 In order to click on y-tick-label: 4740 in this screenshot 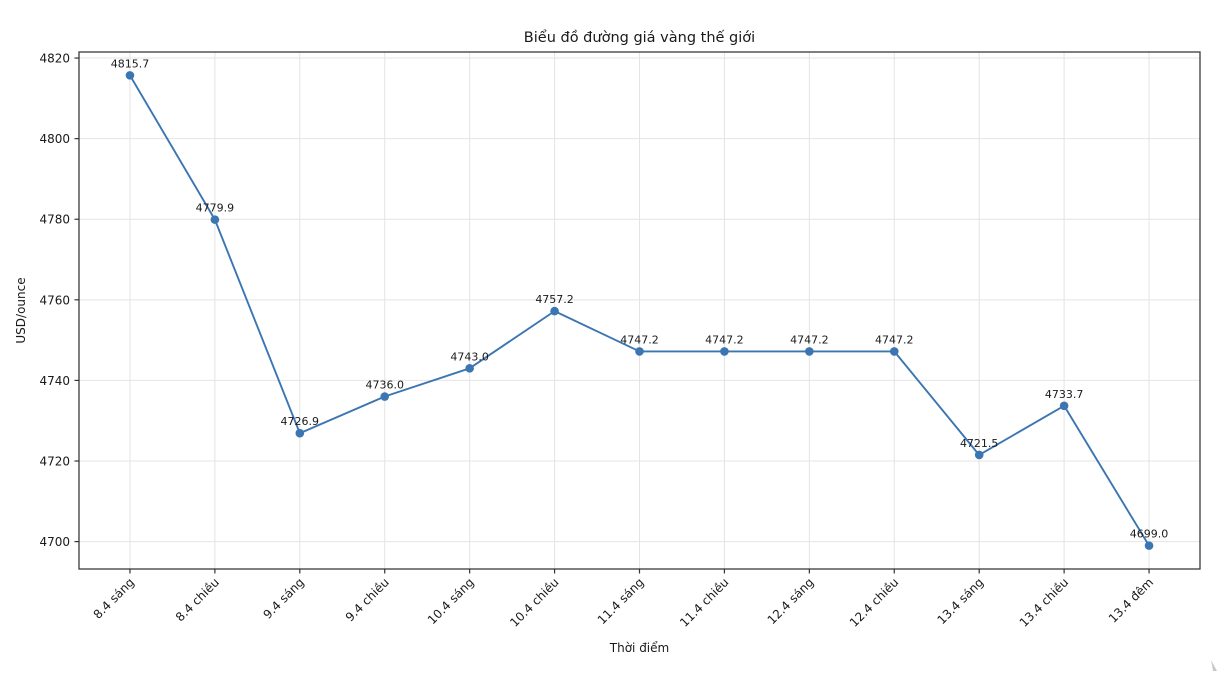, I will do `click(54, 381)`.